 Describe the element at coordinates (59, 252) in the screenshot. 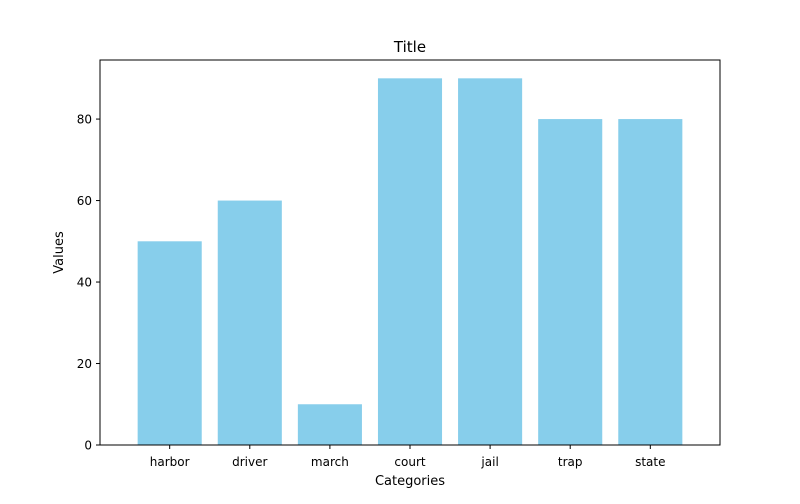

I see `y-axis-label: Values` at that location.